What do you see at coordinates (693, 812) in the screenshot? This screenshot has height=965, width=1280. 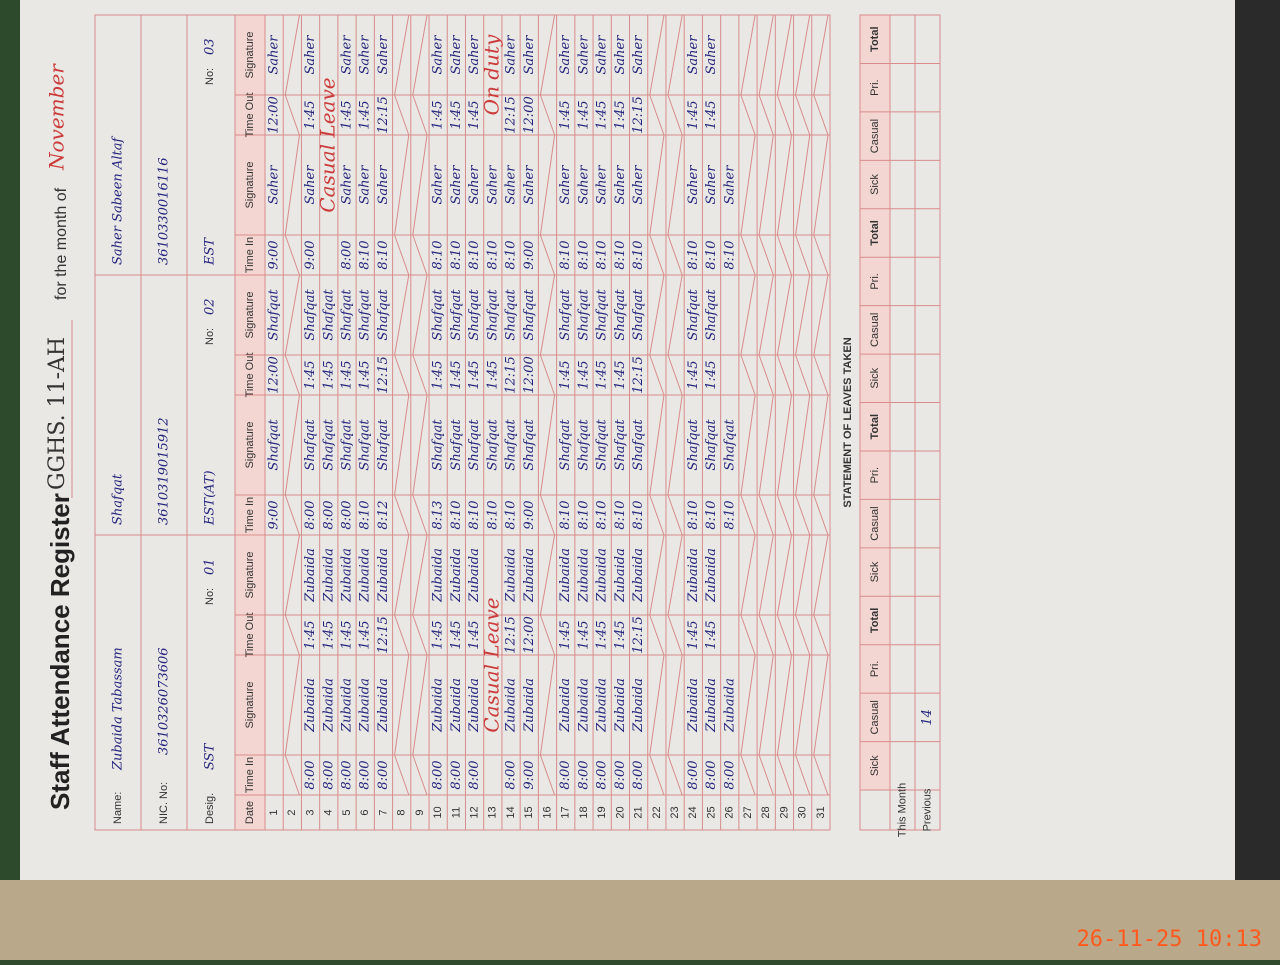 I see `date: 24` at bounding box center [693, 812].